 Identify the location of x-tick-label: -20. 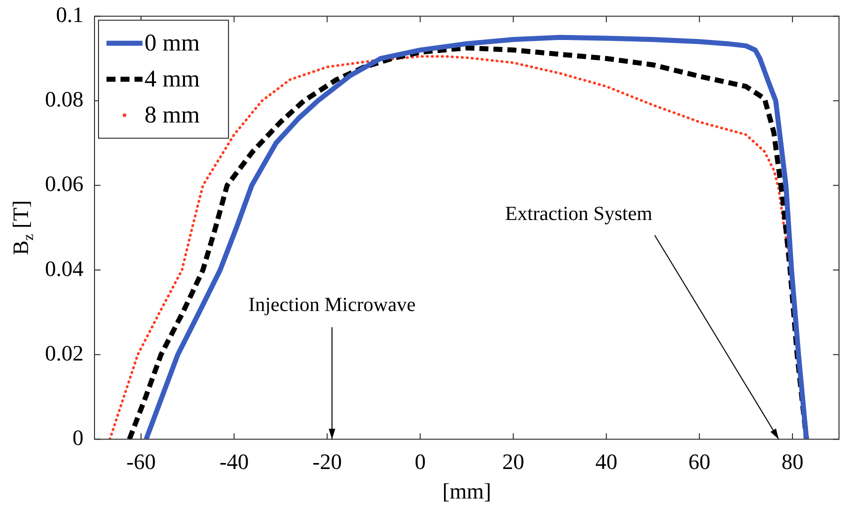
(327, 461).